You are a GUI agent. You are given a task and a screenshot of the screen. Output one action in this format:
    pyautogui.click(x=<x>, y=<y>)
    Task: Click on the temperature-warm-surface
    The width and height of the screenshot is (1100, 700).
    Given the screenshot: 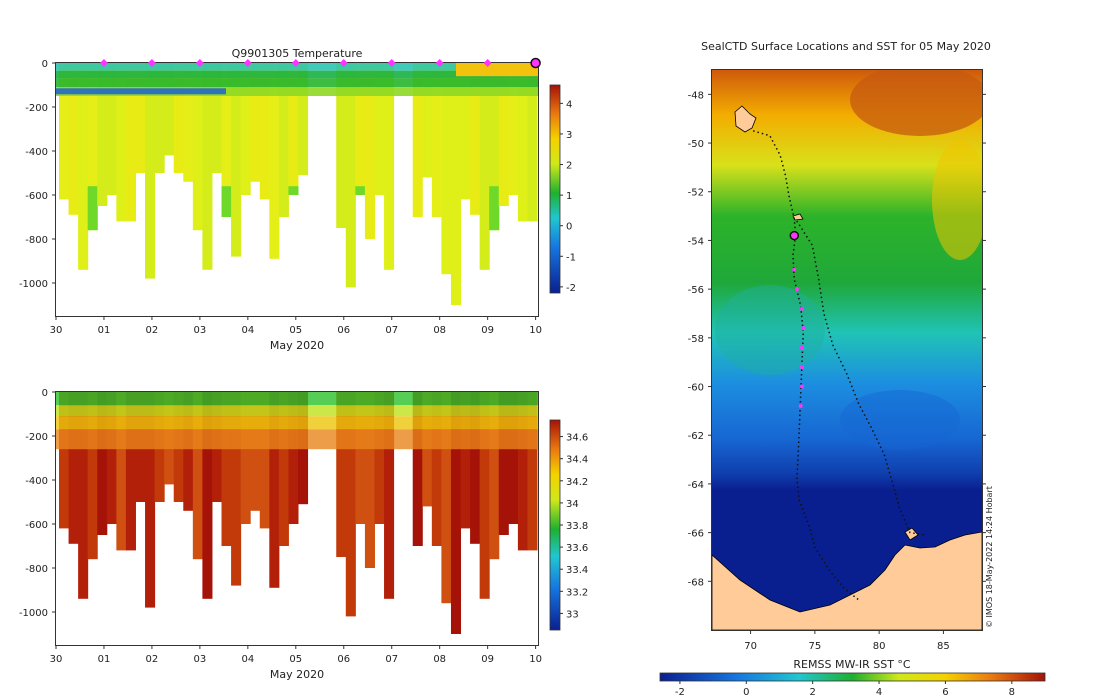 What is the action you would take?
    pyautogui.click(x=497, y=70)
    